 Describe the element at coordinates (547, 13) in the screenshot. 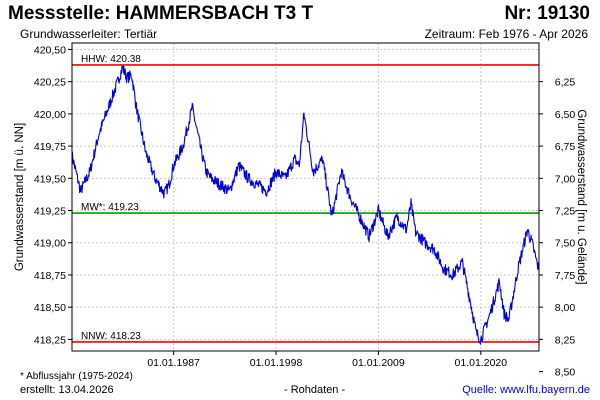

I see `station-number: Nr: 19130` at that location.